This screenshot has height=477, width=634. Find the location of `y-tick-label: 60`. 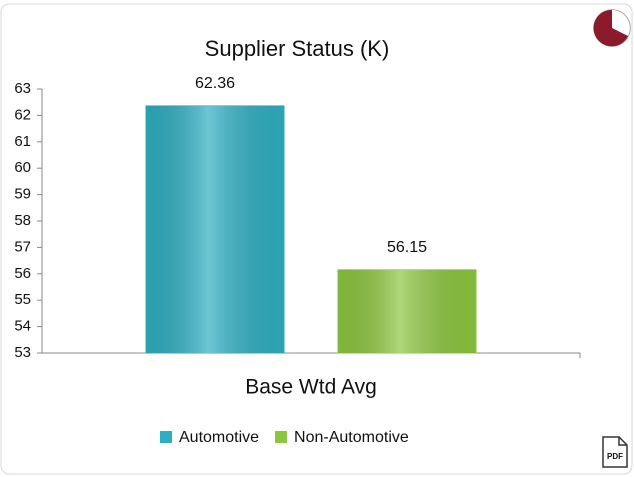

y-tick-label: 60 is located at coordinates (22, 167).